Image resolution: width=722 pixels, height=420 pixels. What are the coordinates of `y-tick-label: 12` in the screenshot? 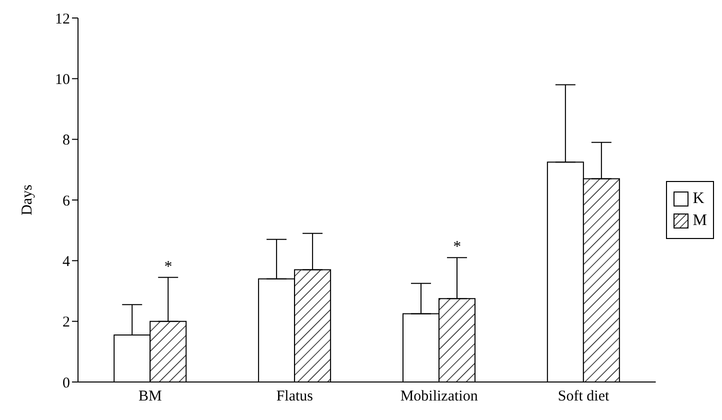 It's located at (62, 19).